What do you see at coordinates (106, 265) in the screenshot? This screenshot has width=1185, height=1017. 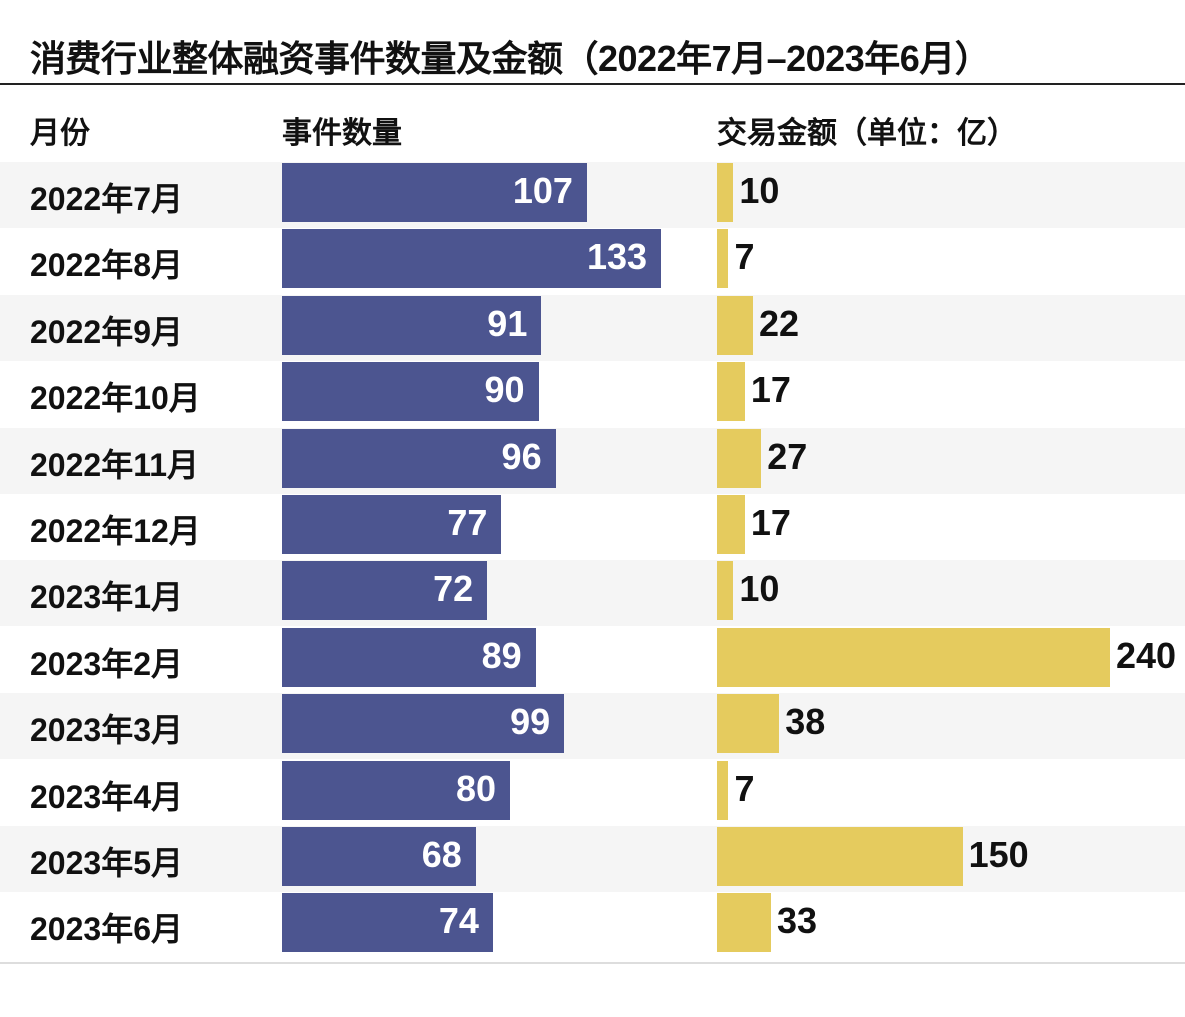 I see `month-label: 2022年8月` at bounding box center [106, 265].